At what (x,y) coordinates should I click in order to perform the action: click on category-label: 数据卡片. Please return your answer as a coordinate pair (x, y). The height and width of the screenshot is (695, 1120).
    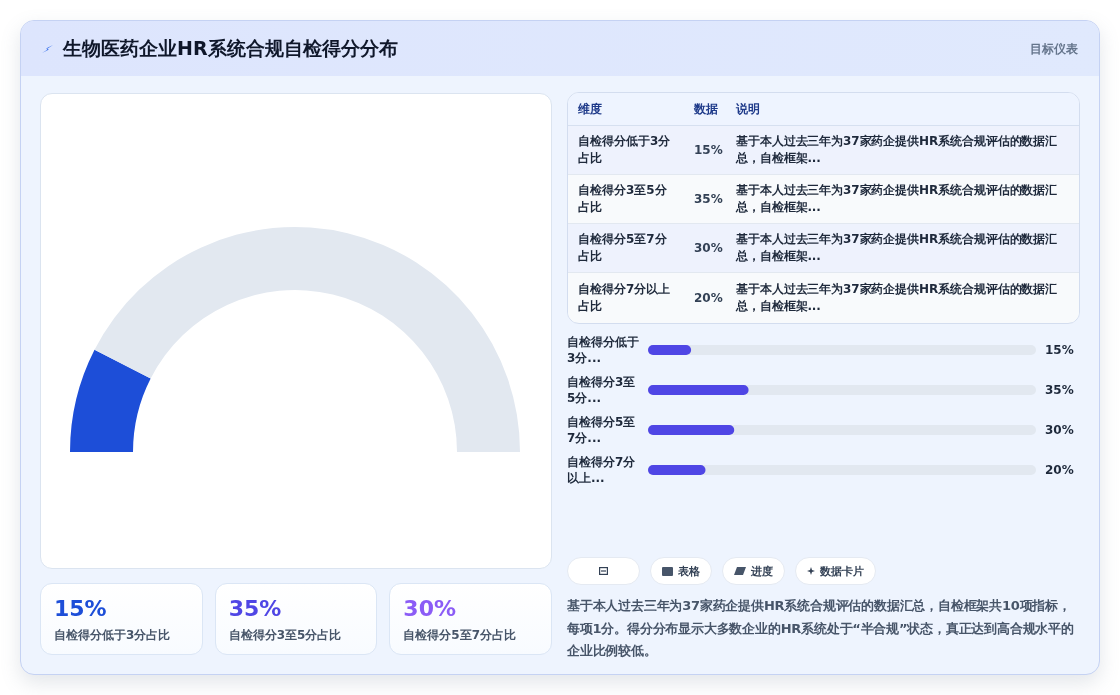
    Looking at the image, I should click on (842, 571).